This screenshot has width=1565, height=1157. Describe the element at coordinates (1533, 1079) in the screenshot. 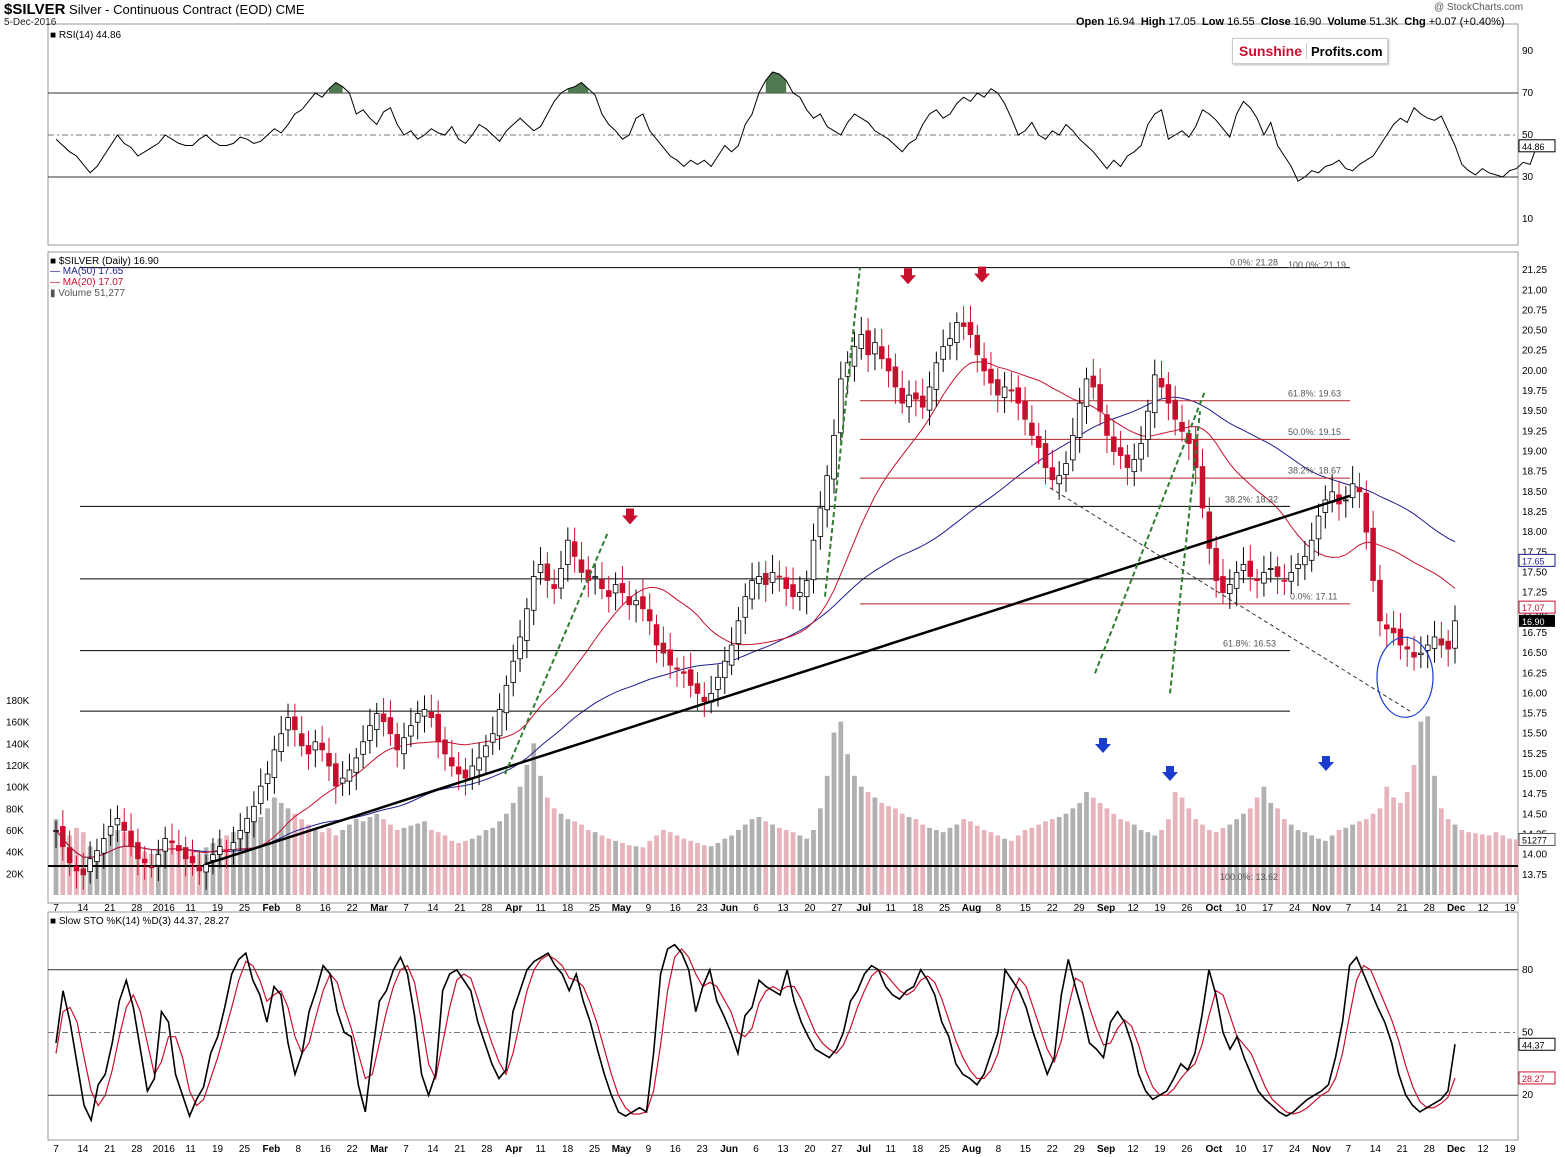

I see `stoch-d-last-value: 28.27` at that location.